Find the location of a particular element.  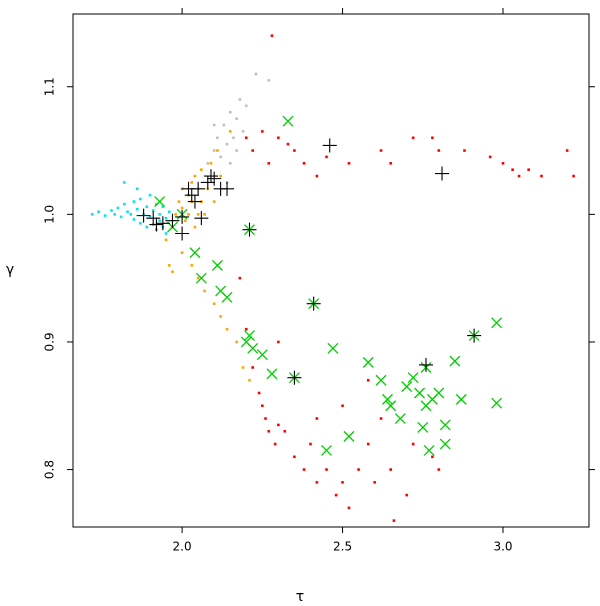

y-tick-label: 0.8 is located at coordinates (50, 469).